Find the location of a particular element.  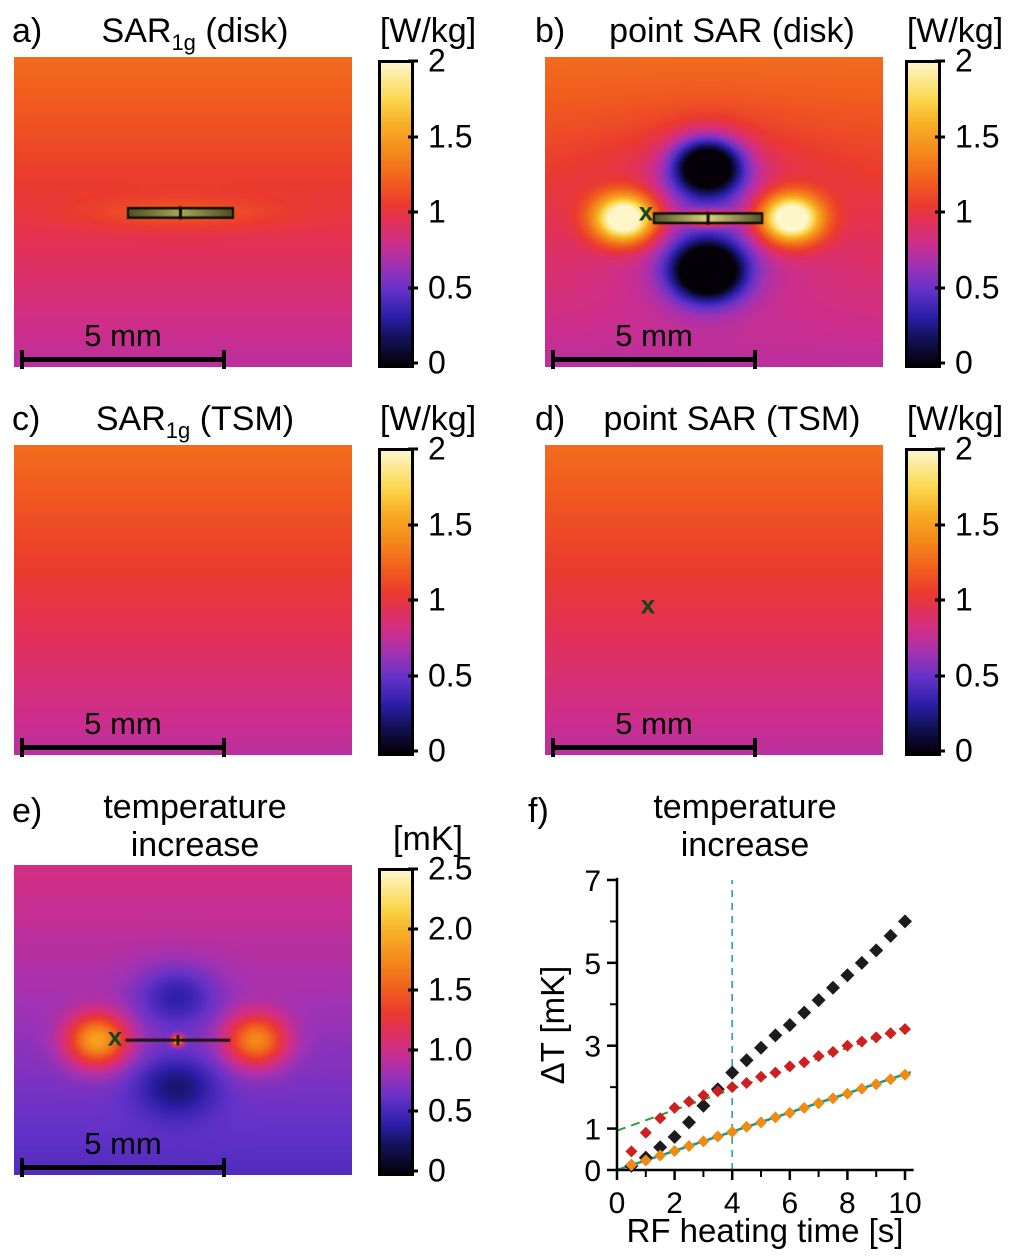

heatmap-b is located at coordinates (714, 212).